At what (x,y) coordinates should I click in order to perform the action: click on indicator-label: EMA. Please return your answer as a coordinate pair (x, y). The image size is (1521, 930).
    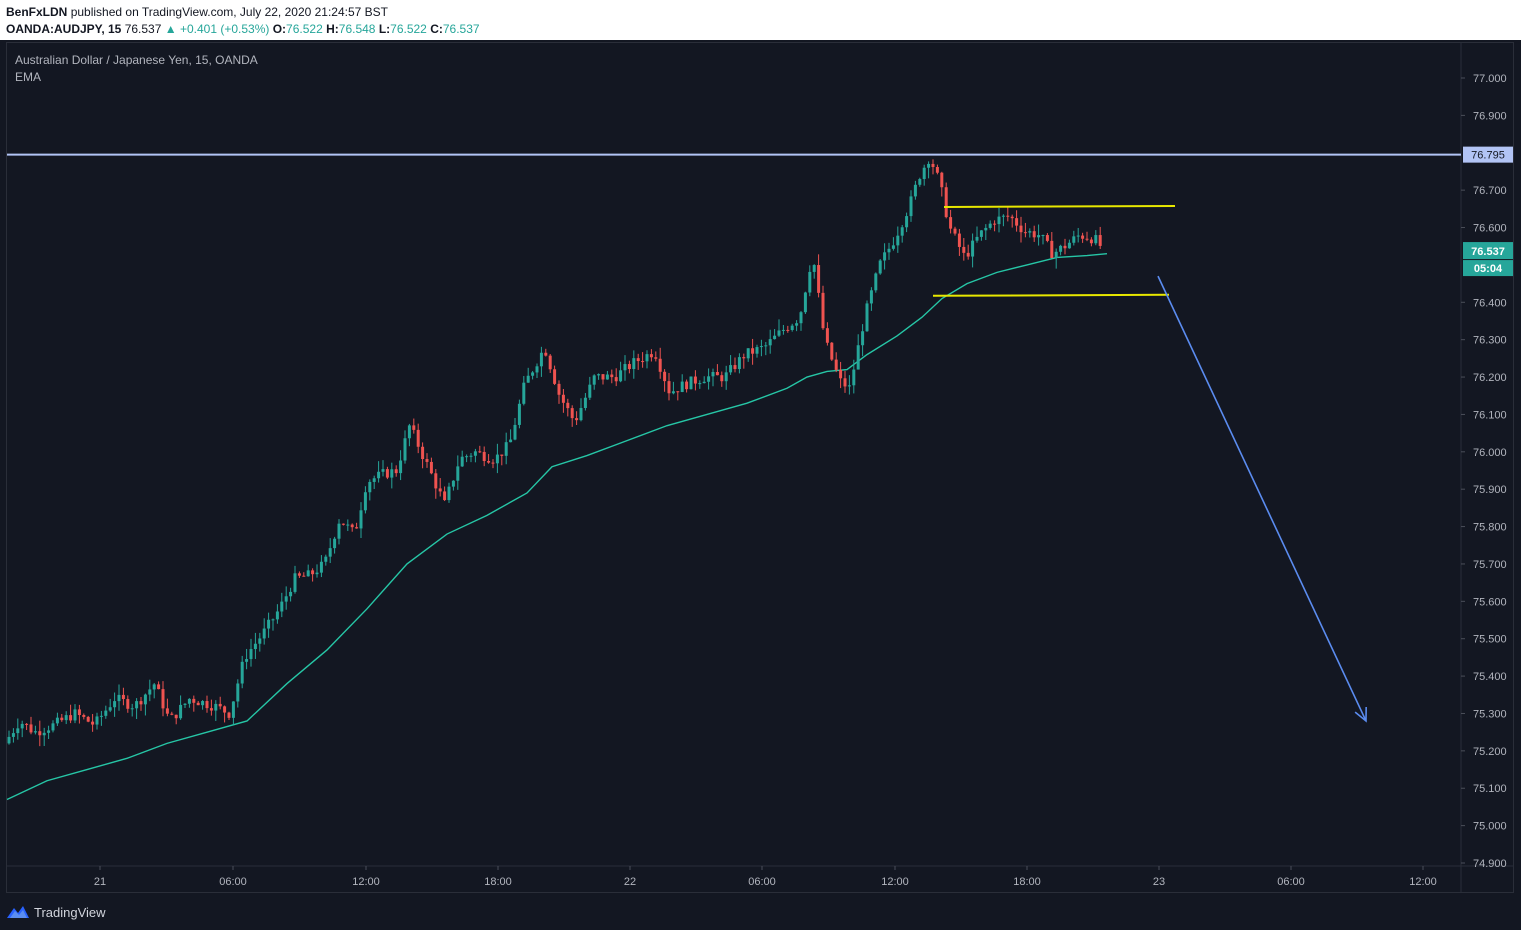
    Looking at the image, I should click on (28, 77).